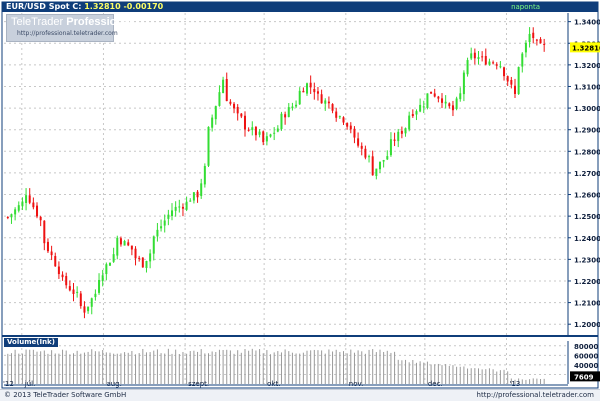  I want to click on price-tick-label: 1.23000, so click(587, 260).